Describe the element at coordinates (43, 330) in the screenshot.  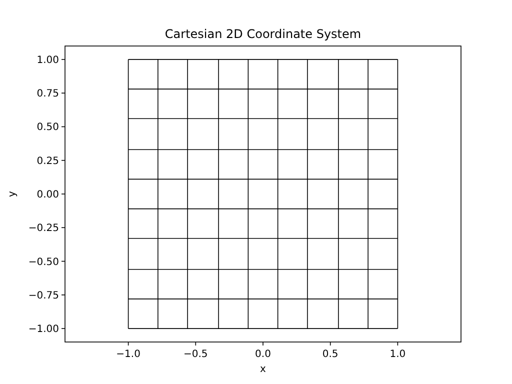
I see `y-tick-label: −1.00` at that location.